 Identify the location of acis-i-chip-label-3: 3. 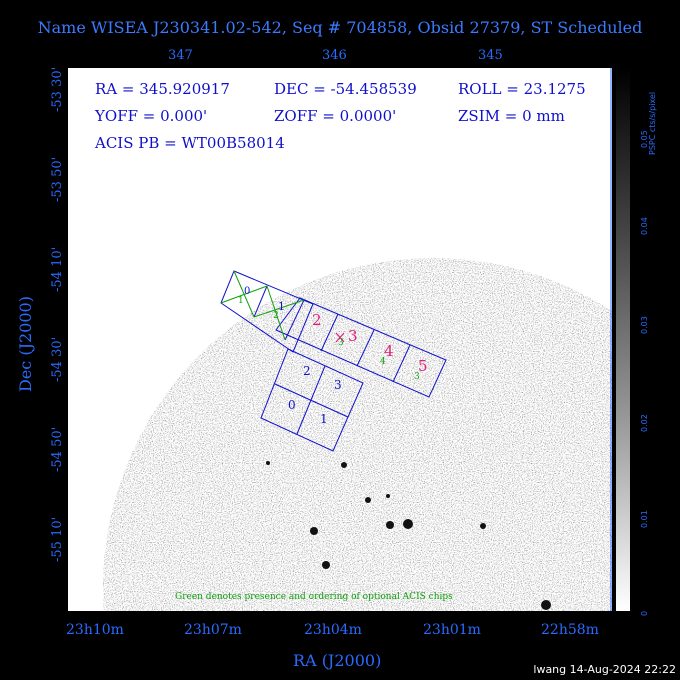
(338, 385).